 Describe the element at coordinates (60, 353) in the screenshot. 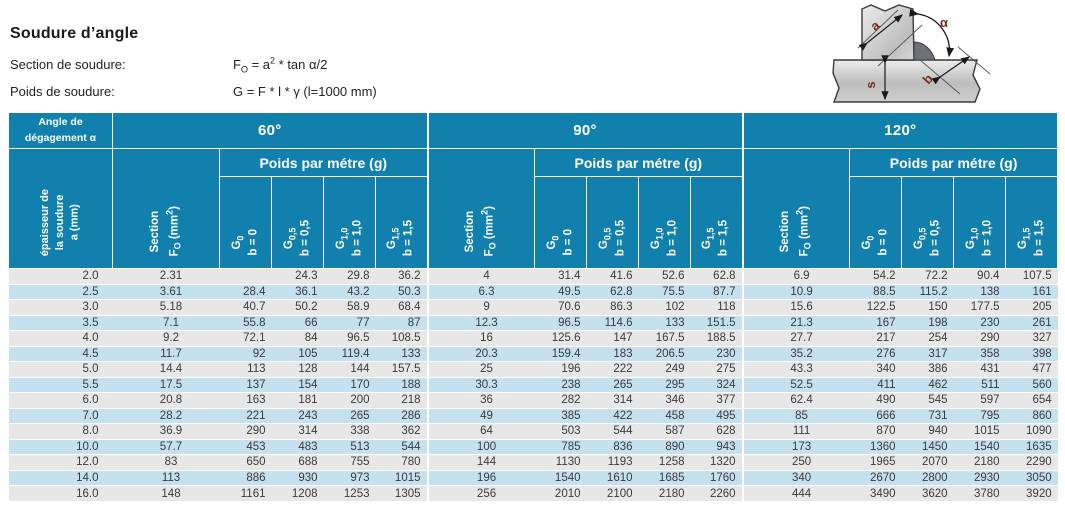

I see `cell-thickness: 4.5` at that location.